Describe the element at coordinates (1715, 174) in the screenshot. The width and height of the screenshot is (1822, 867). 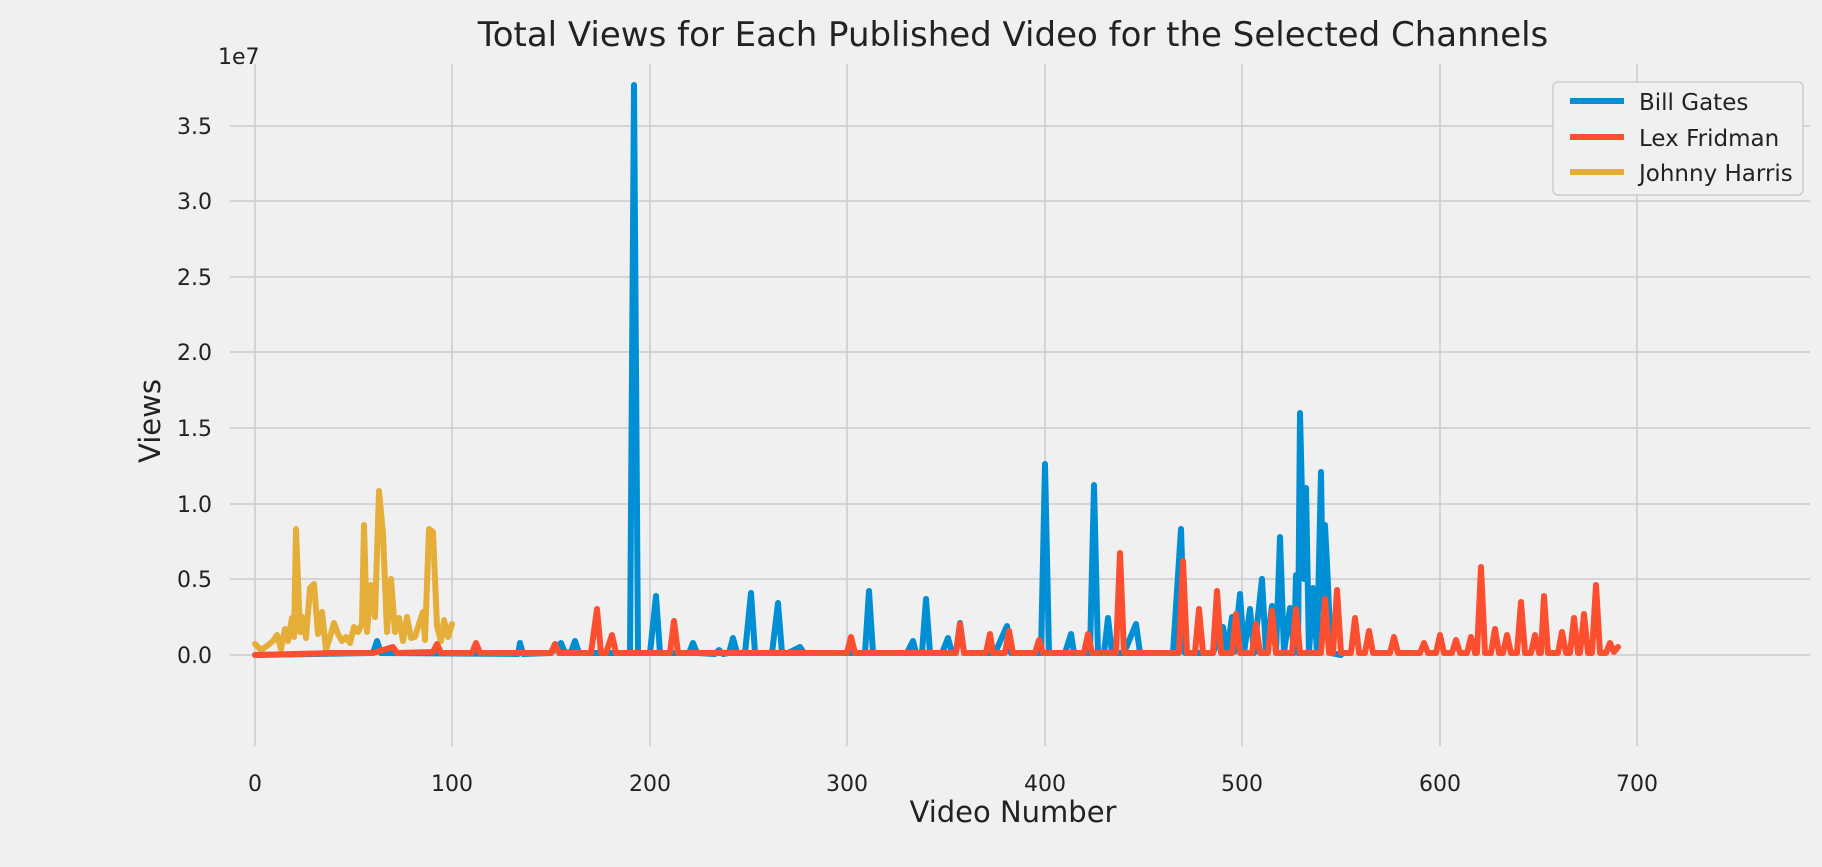
I see `legend-label-johnny-harris: Johnny Harris` at that location.